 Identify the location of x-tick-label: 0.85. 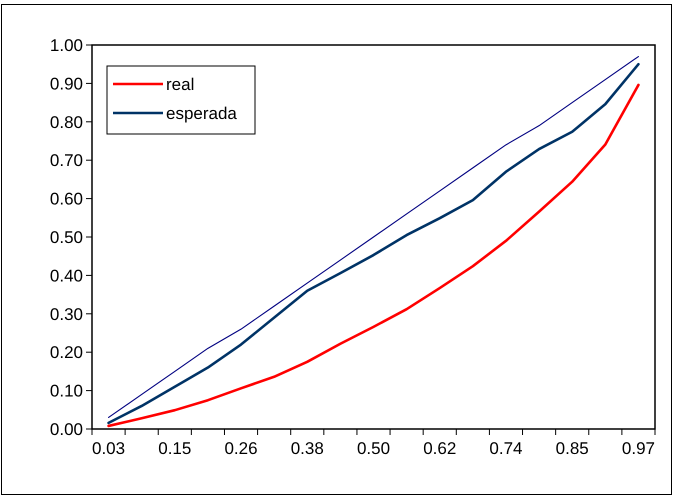
(572, 448).